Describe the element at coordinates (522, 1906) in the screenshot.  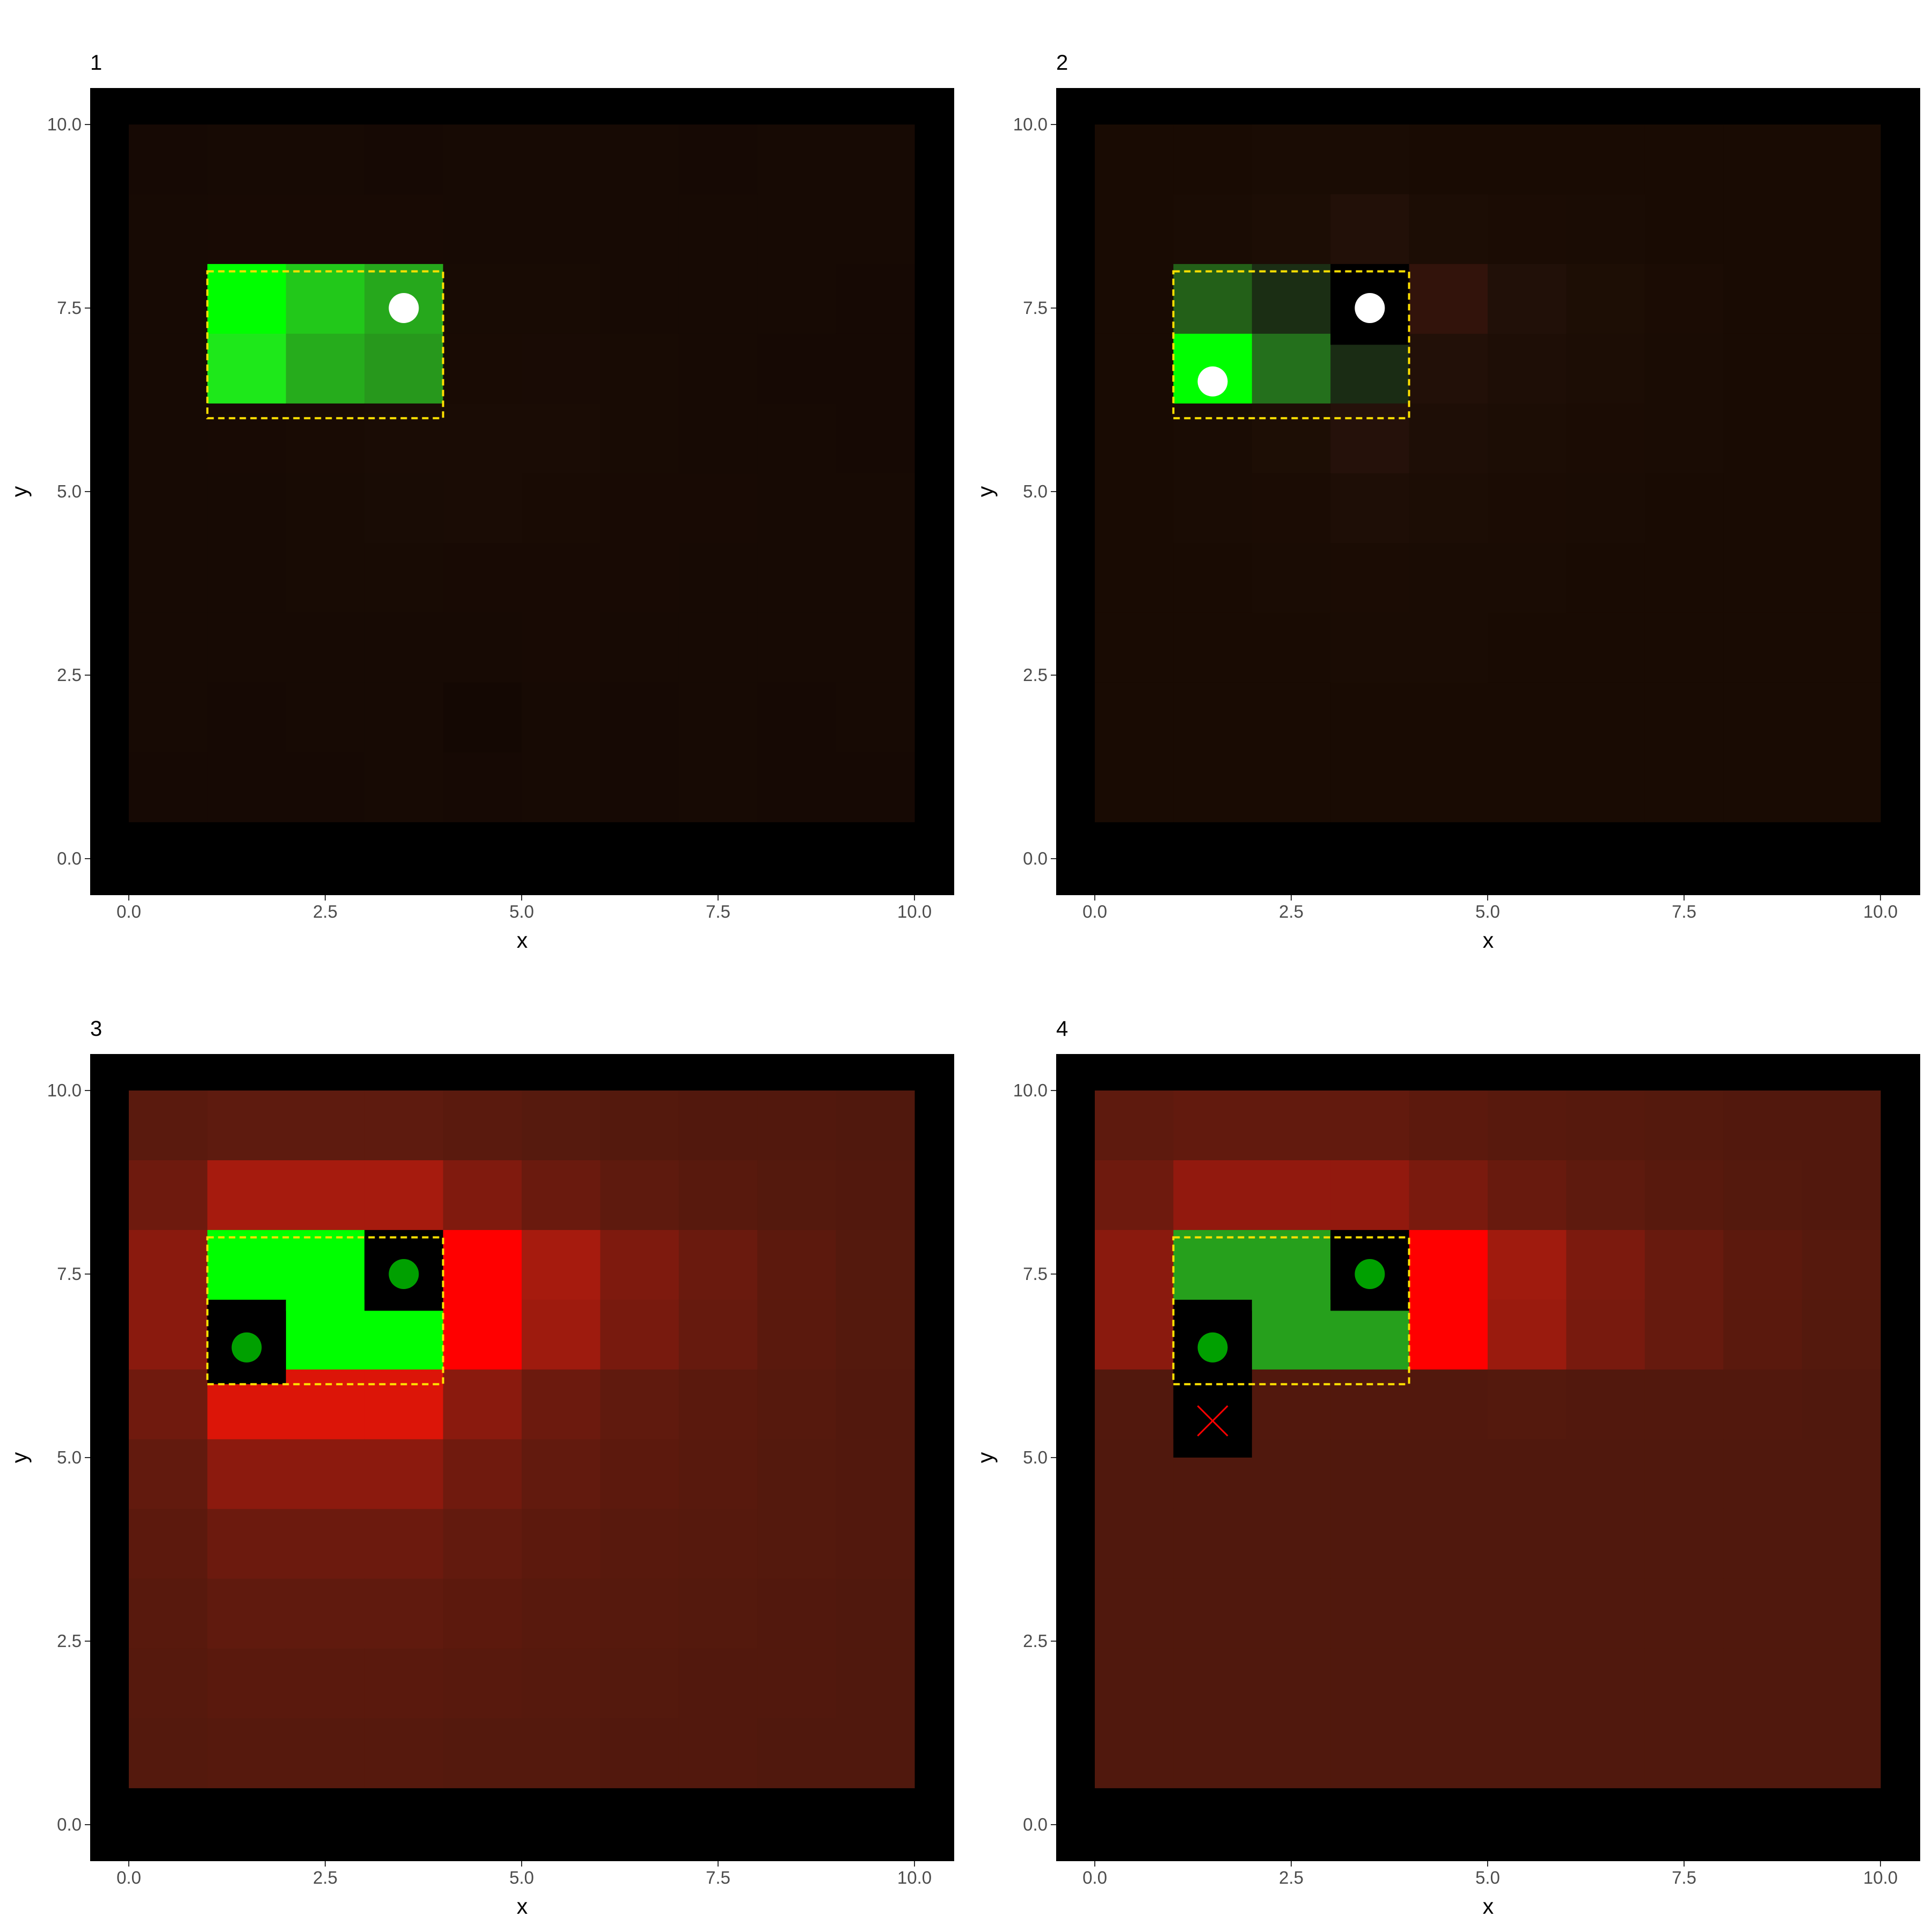
I see `x-axis-title: x` at that location.